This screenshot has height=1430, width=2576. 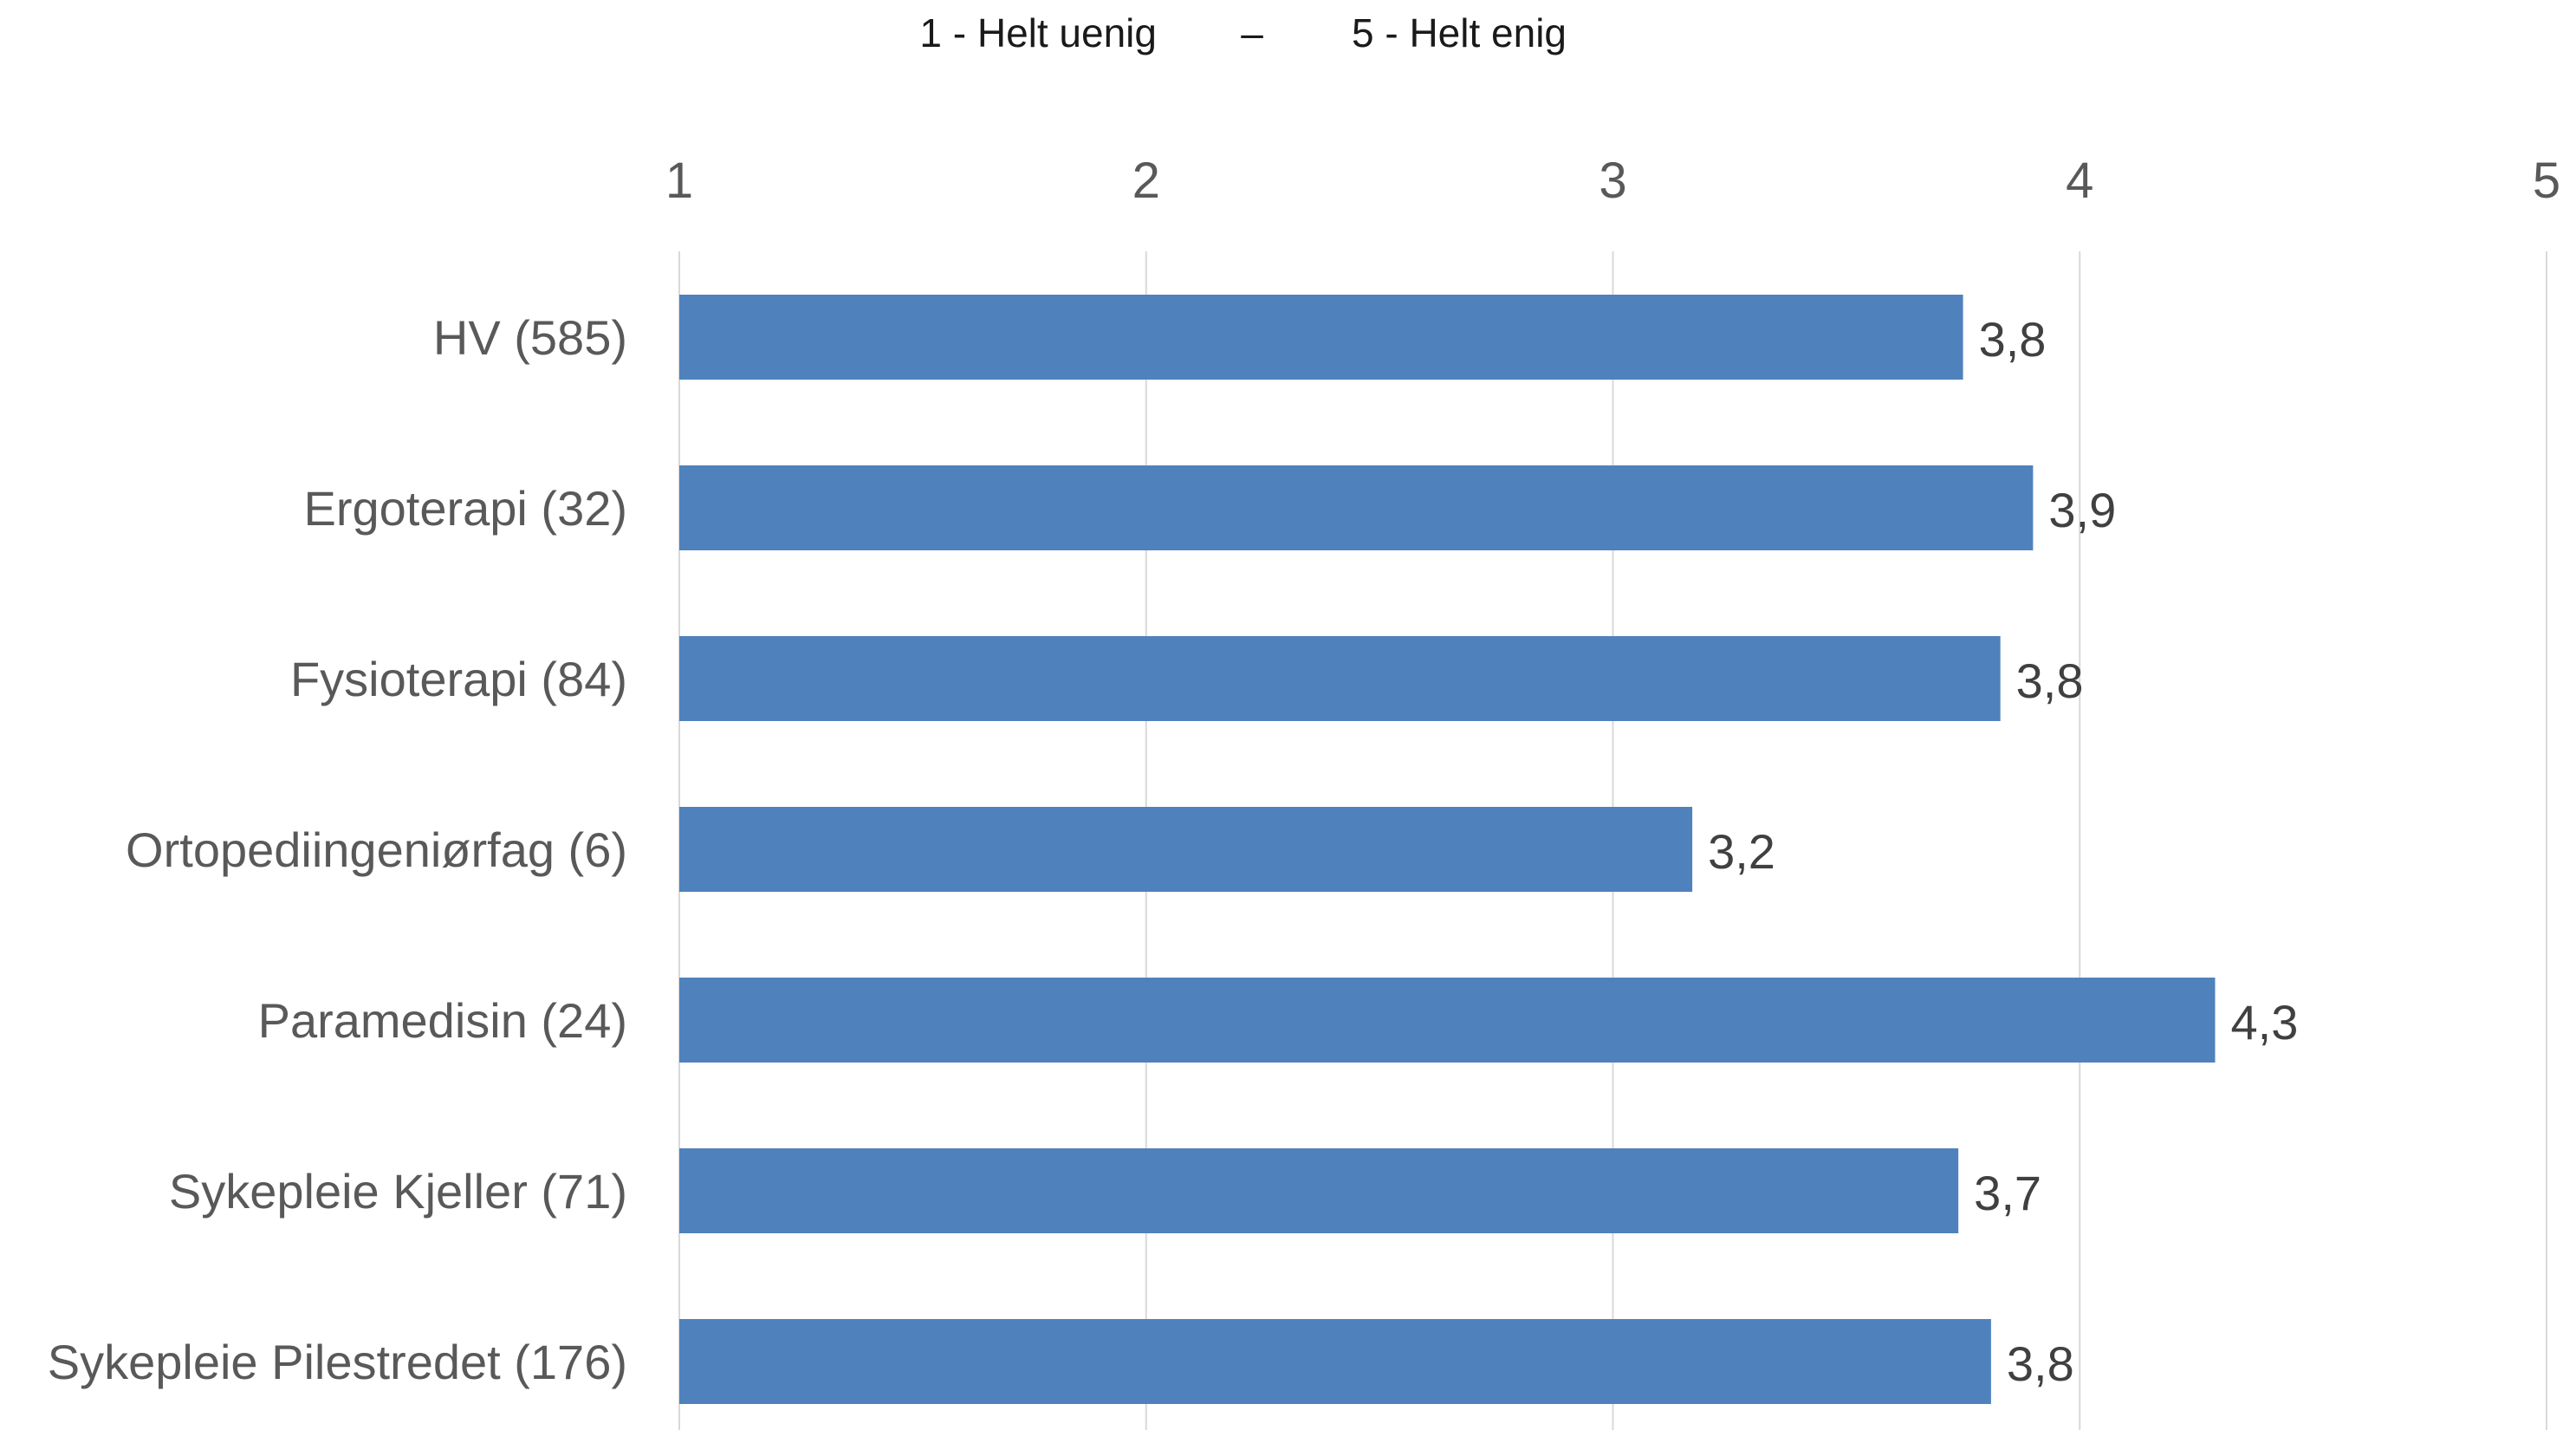 I want to click on category-label: Sykepleie Kjeller (71), so click(x=398, y=1191).